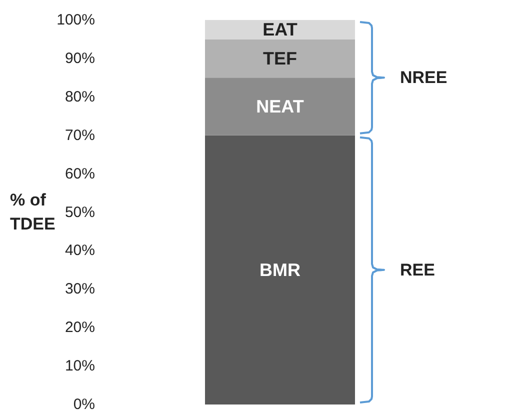 The width and height of the screenshot is (509, 412). I want to click on series-label: BMR, so click(280, 270).